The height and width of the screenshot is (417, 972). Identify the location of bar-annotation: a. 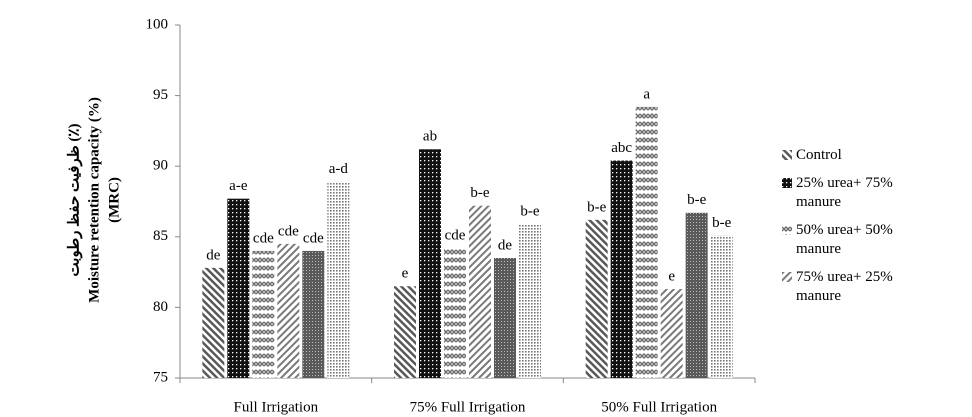
(646, 94).